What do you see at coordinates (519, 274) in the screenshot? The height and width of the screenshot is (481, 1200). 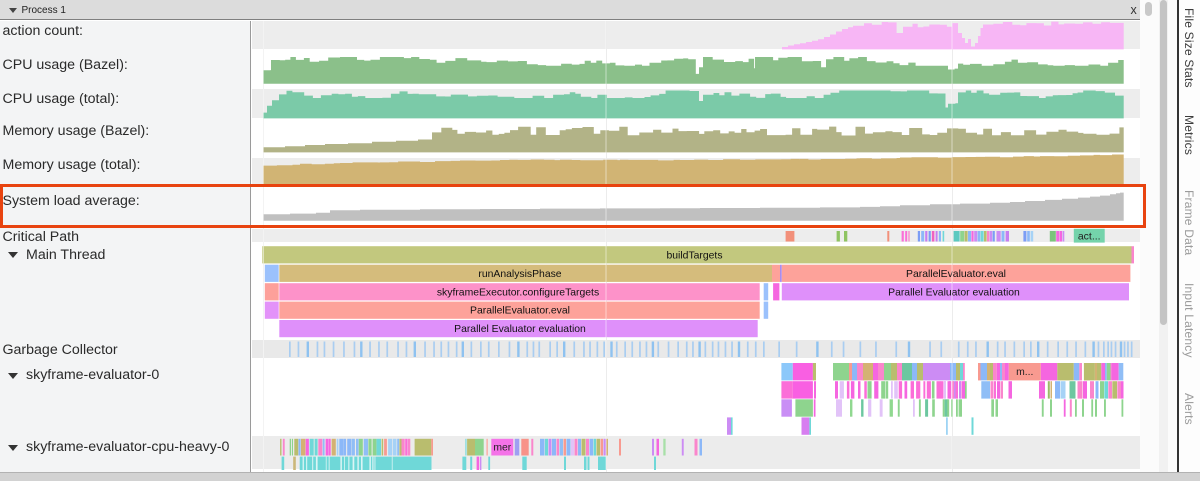 I see `svg-text: runAnalysisPhase` at bounding box center [519, 274].